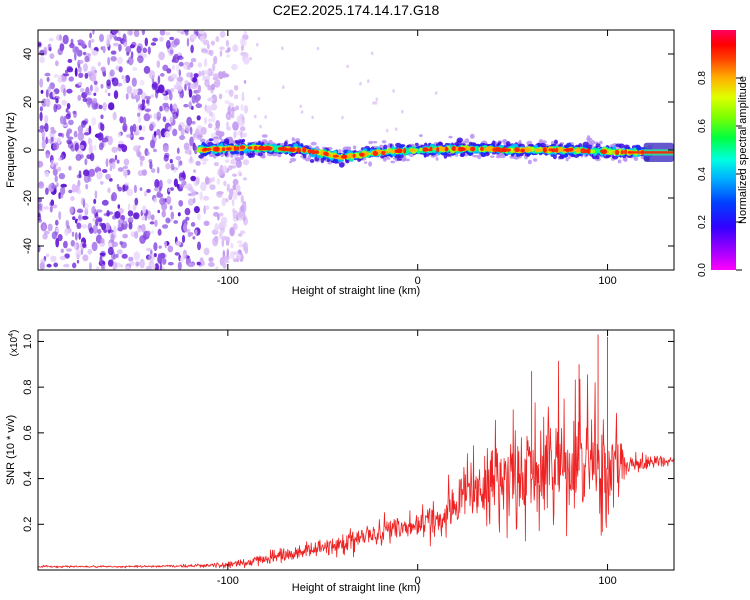  Describe the element at coordinates (28, 524) in the screenshot. I see `snr-y-tick-label: 0.2` at that location.